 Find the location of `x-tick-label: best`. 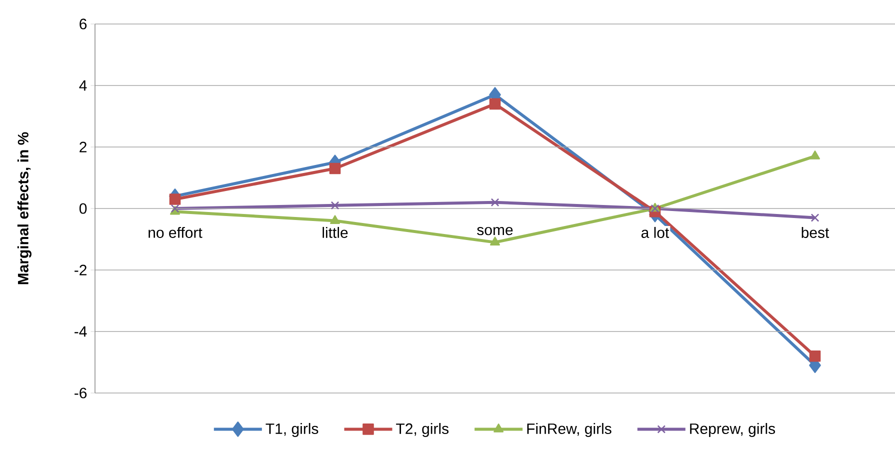

x-tick-label: best is located at coordinates (816, 232).